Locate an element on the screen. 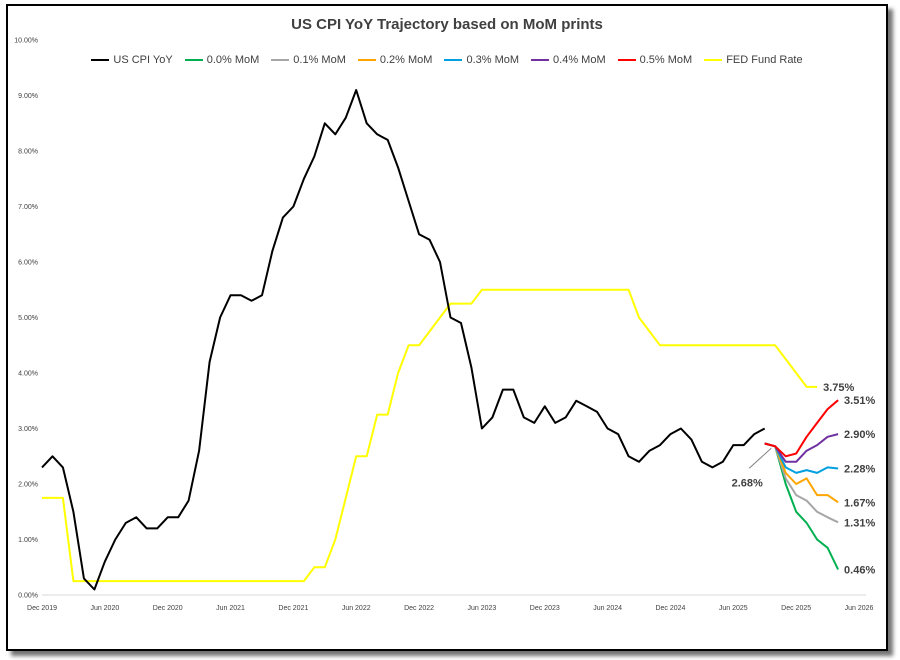 This screenshot has width=900, height=660. x-tick-label: Jun 2020 is located at coordinates (104, 608).